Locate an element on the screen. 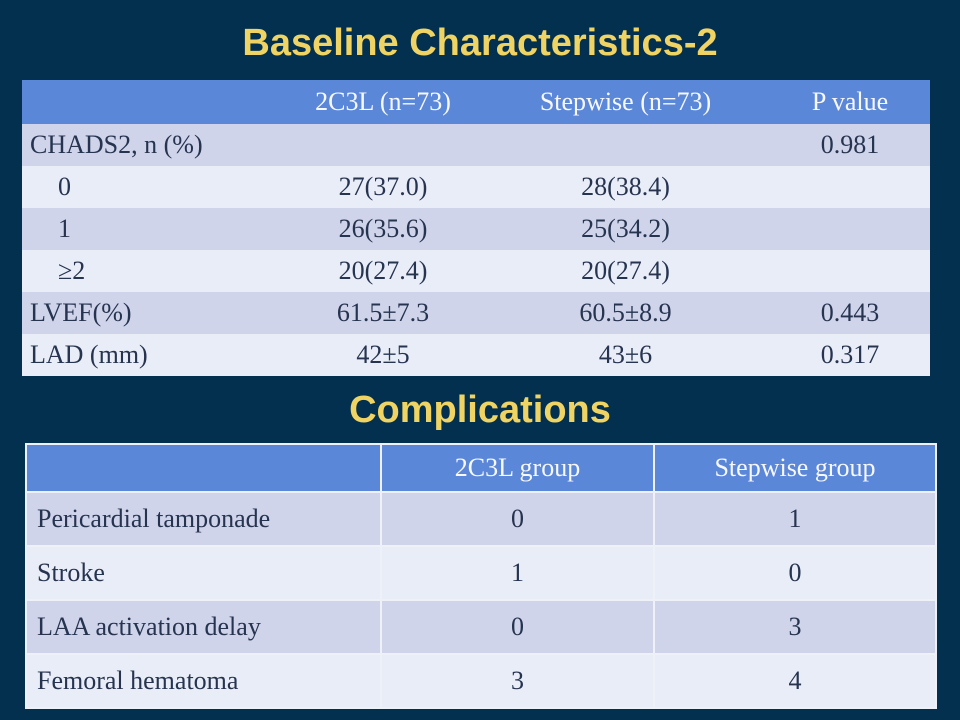  baseline-title: Baseline Characteristics-2 is located at coordinates (480, 43).